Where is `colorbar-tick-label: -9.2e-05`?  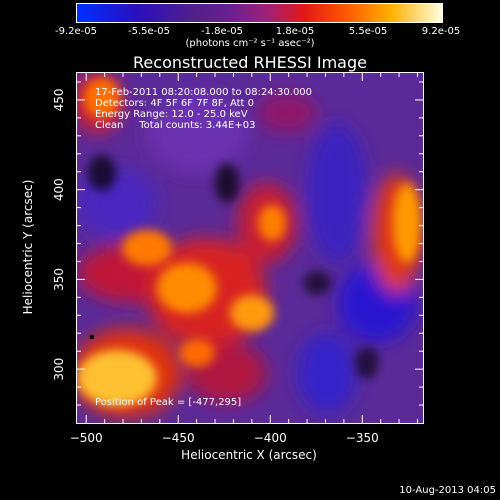 colorbar-tick-label: -9.2e-05 is located at coordinates (76, 31).